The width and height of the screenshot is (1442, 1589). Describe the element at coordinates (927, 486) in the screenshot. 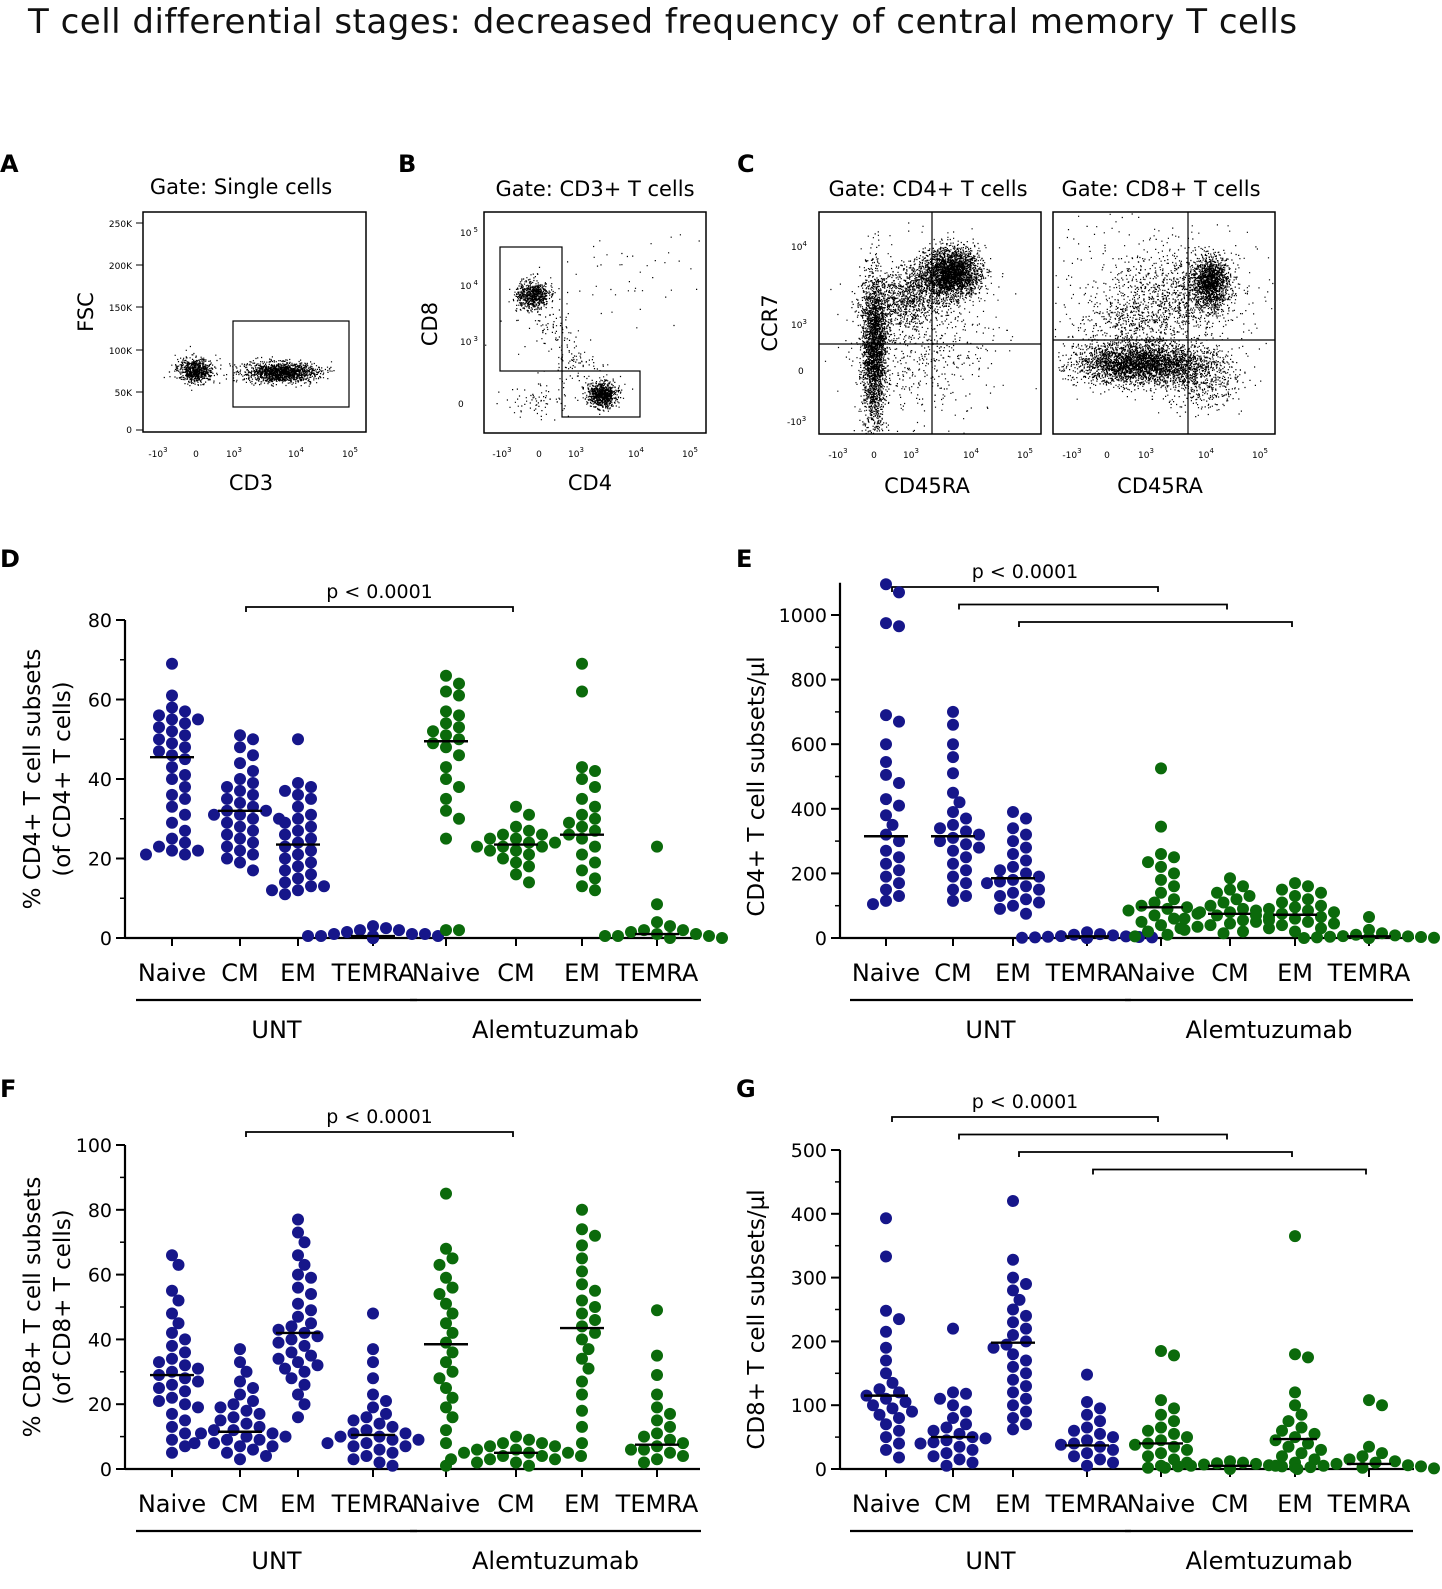

I see `x-axis-label-cd45ra-cd4: CD45RA` at that location.